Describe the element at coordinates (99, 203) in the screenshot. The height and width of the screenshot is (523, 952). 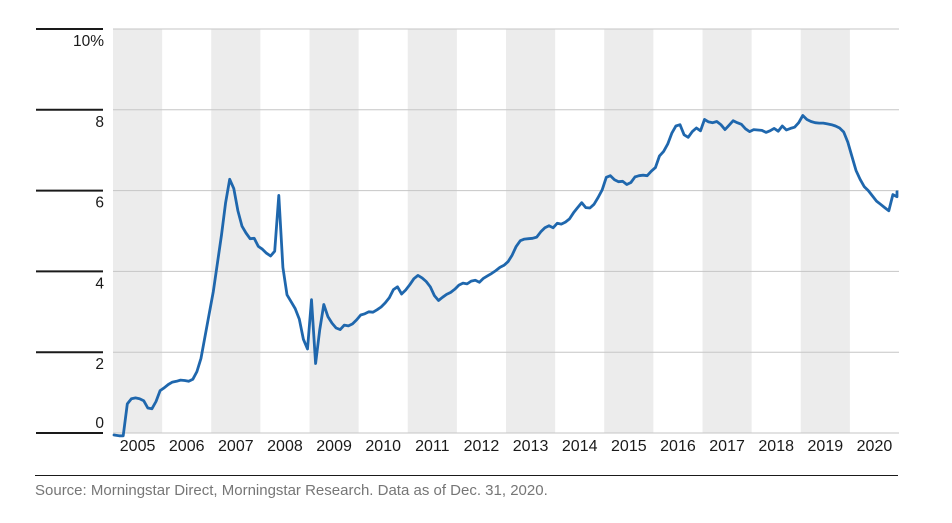
I see `y-axis-label-6: 6` at that location.